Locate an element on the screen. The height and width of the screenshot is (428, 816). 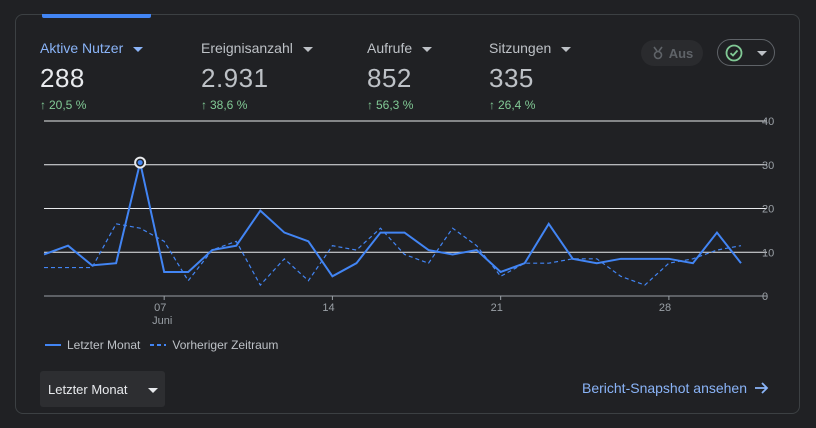
metric-delta: ↑ 38,6 % is located at coordinates (257, 105).